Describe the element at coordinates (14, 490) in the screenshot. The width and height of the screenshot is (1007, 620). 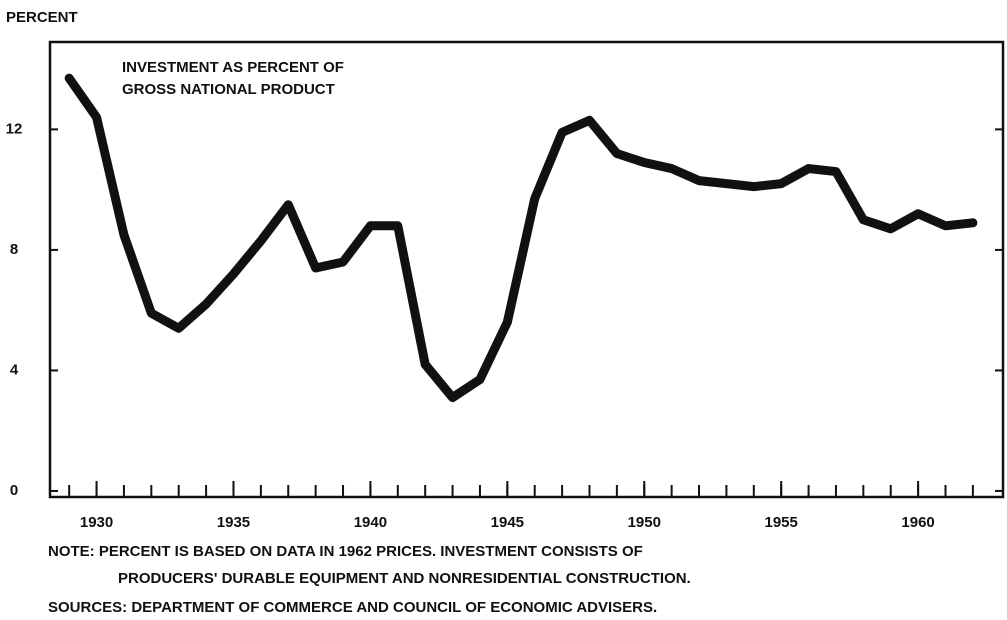
I see `y-tick-label: 0` at that location.